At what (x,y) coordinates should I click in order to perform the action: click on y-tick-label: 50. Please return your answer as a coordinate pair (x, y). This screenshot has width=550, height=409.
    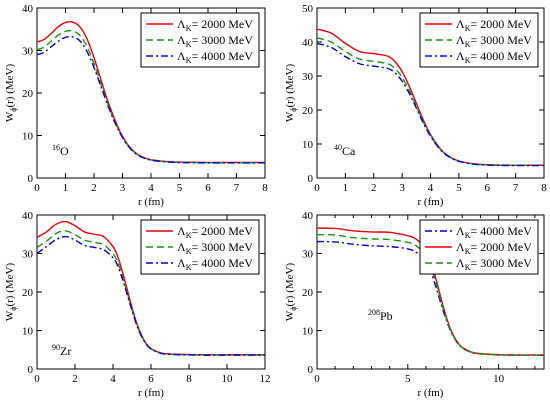
    Looking at the image, I should click on (308, 9).